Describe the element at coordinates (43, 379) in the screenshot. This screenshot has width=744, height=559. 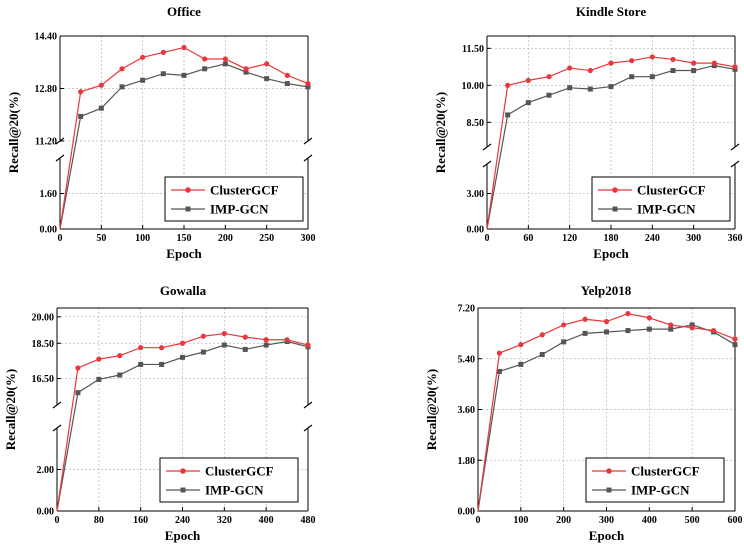
I see `y-tick-label: 16.50` at that location.